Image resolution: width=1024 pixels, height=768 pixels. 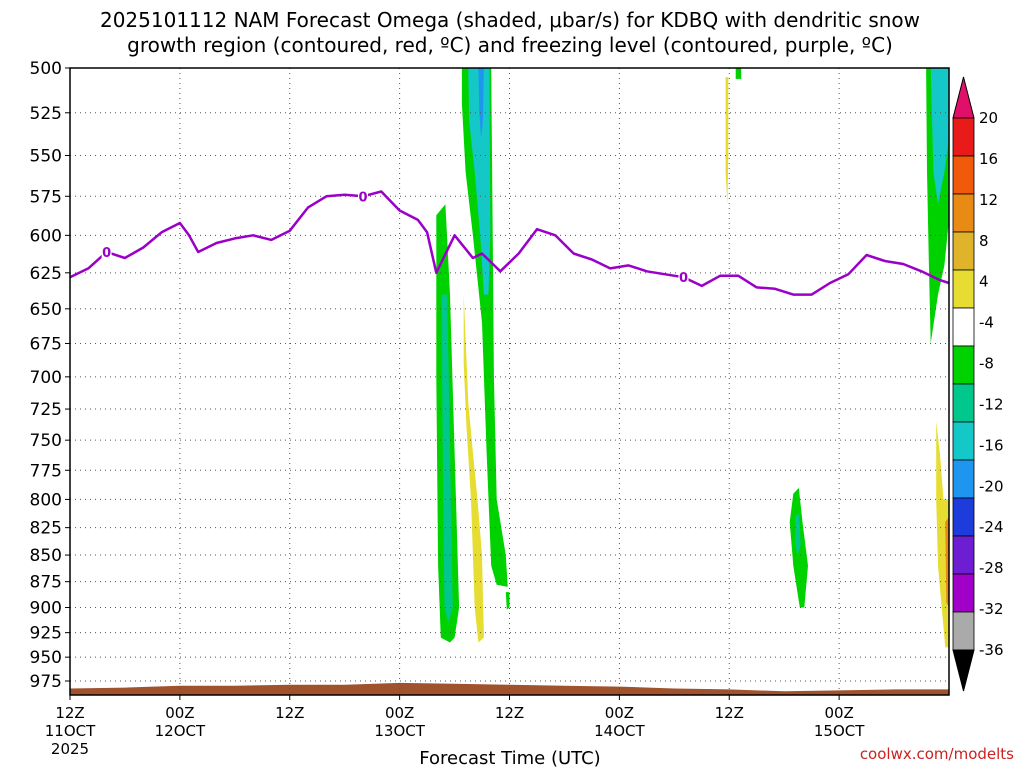 What do you see at coordinates (46, 156) in the screenshot?
I see `y-tick-label: 550` at bounding box center [46, 156].